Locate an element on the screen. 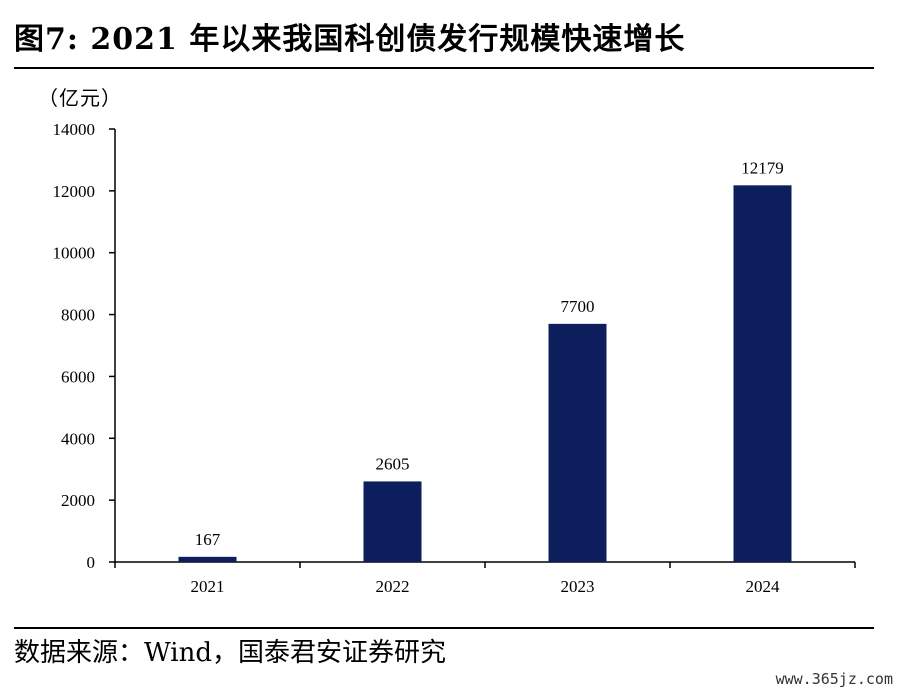  y-tick-label: 6000 is located at coordinates (78, 376).